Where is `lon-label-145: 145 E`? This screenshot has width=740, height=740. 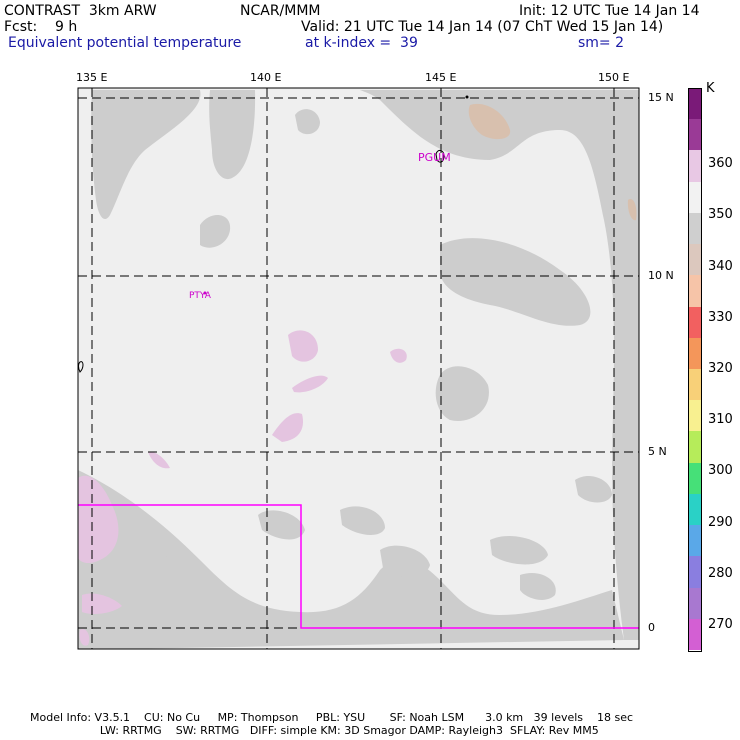 lon-label-145: 145 E is located at coordinates (441, 77).